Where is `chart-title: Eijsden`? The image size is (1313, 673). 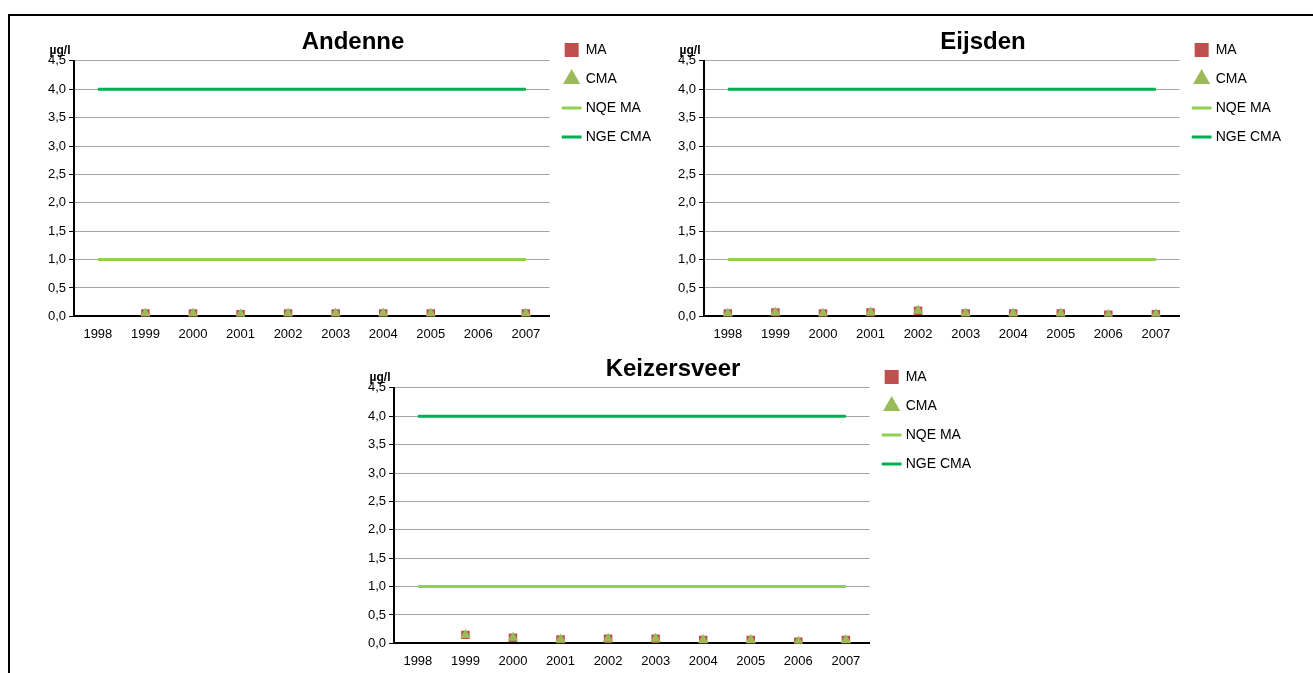 chart-title: Eijsden is located at coordinates (983, 41).